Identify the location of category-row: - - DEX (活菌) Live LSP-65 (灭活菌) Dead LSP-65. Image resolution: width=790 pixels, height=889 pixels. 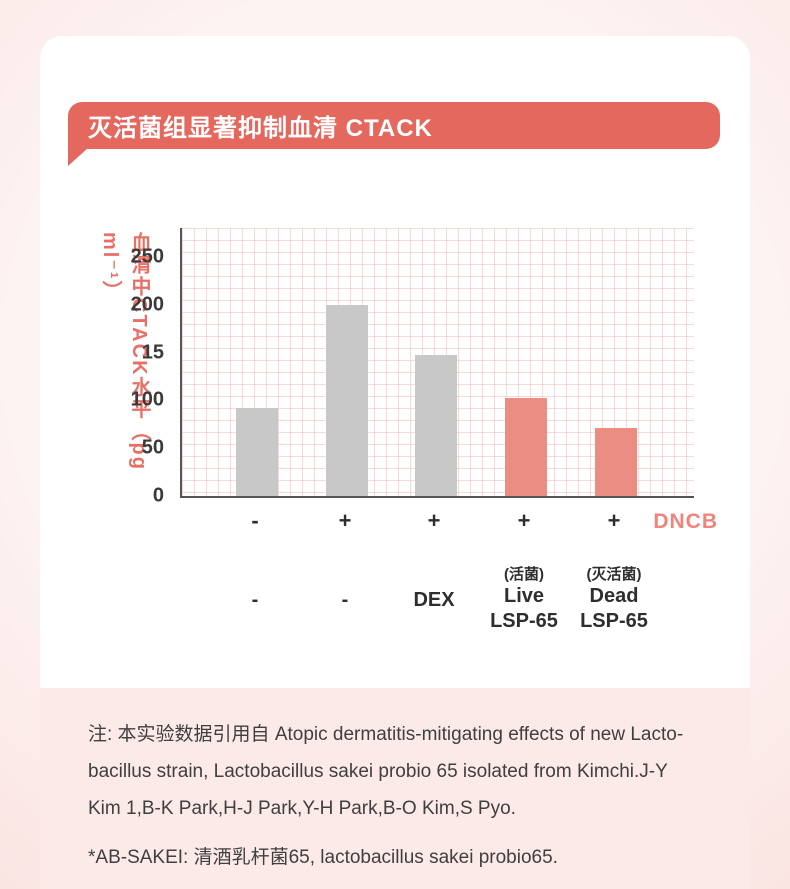
(436, 600).